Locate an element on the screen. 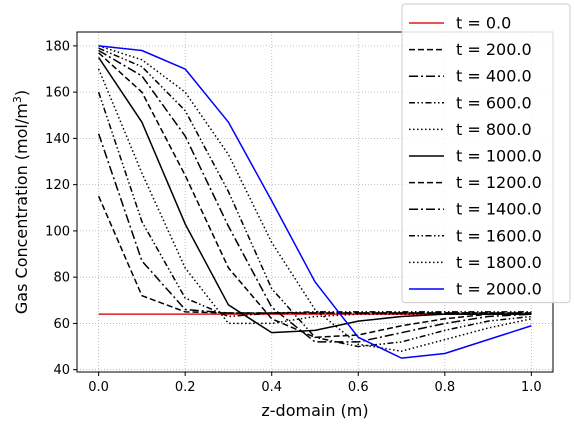  legend-label-9: t = 1800.0 is located at coordinates (499, 262).